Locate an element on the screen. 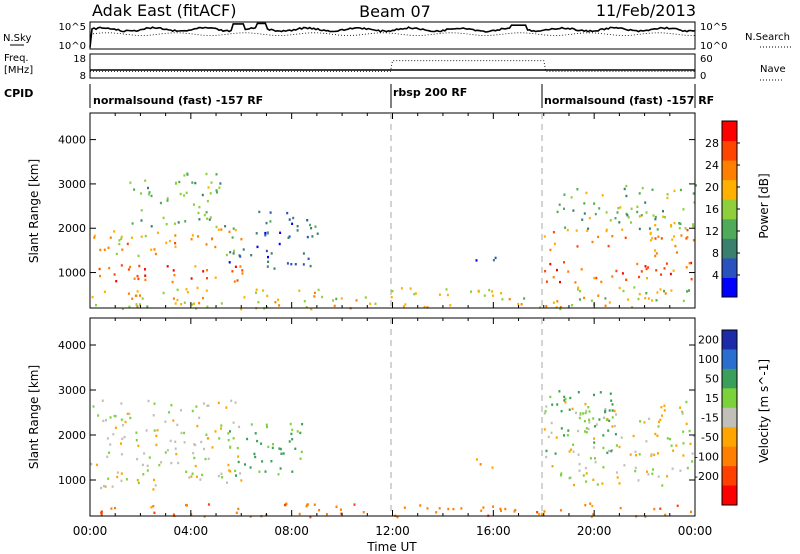  nsky-left-tick-bottom: 10^0 is located at coordinates (72, 46).